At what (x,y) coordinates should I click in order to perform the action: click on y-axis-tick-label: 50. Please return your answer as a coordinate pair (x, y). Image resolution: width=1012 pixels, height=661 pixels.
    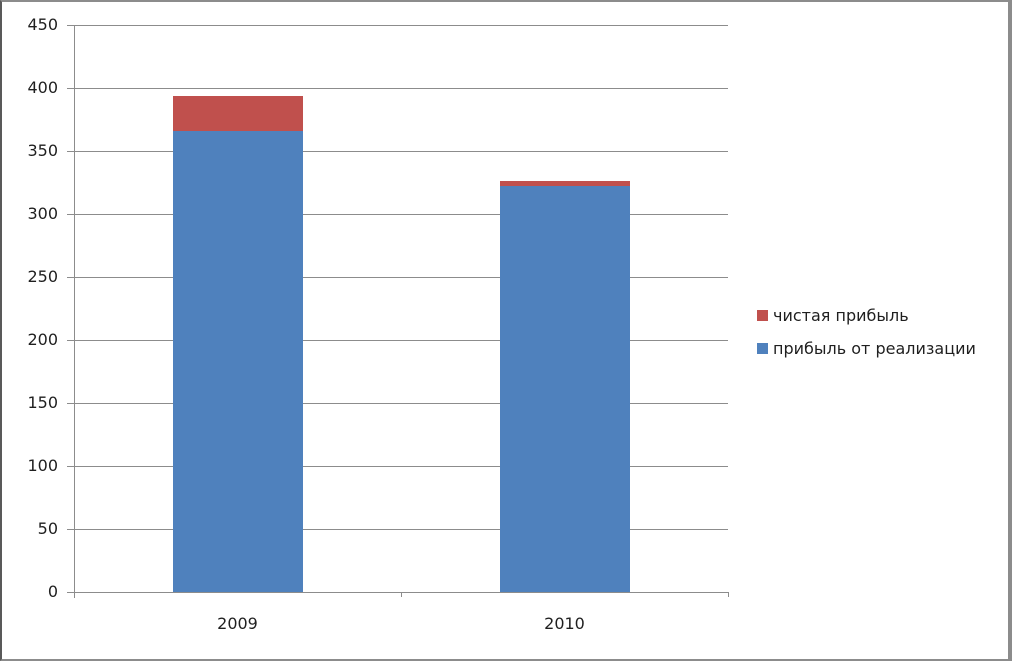
    Looking at the image, I should click on (47, 528).